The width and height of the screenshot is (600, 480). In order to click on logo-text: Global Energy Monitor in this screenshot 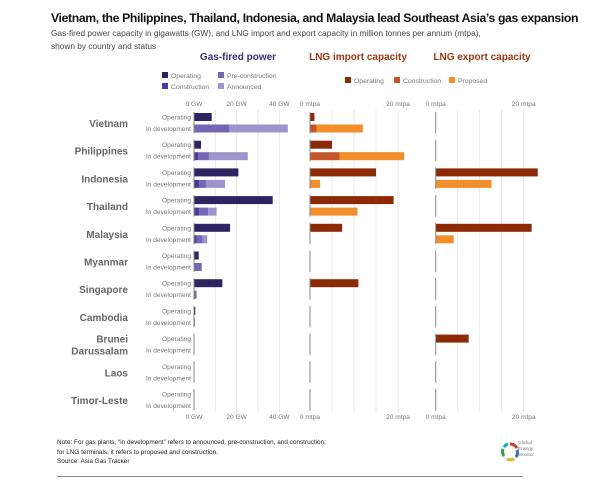, I will do `click(526, 450)`.